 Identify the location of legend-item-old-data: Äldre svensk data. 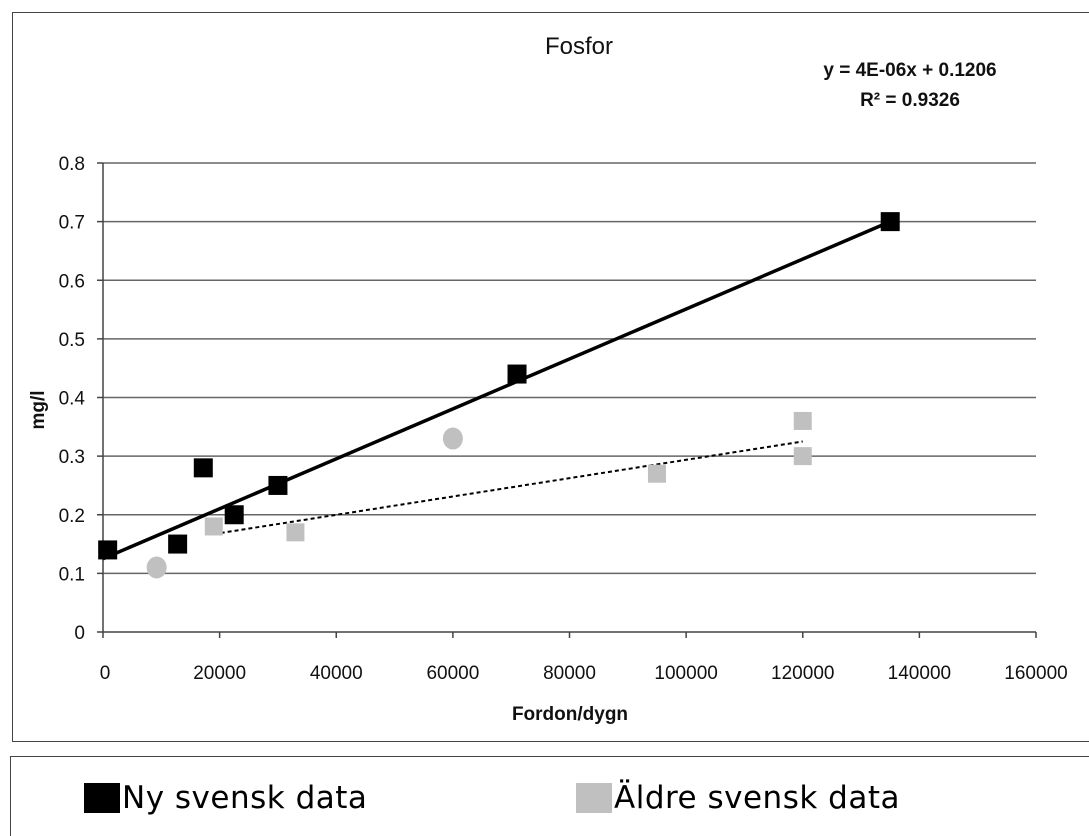
(738, 798).